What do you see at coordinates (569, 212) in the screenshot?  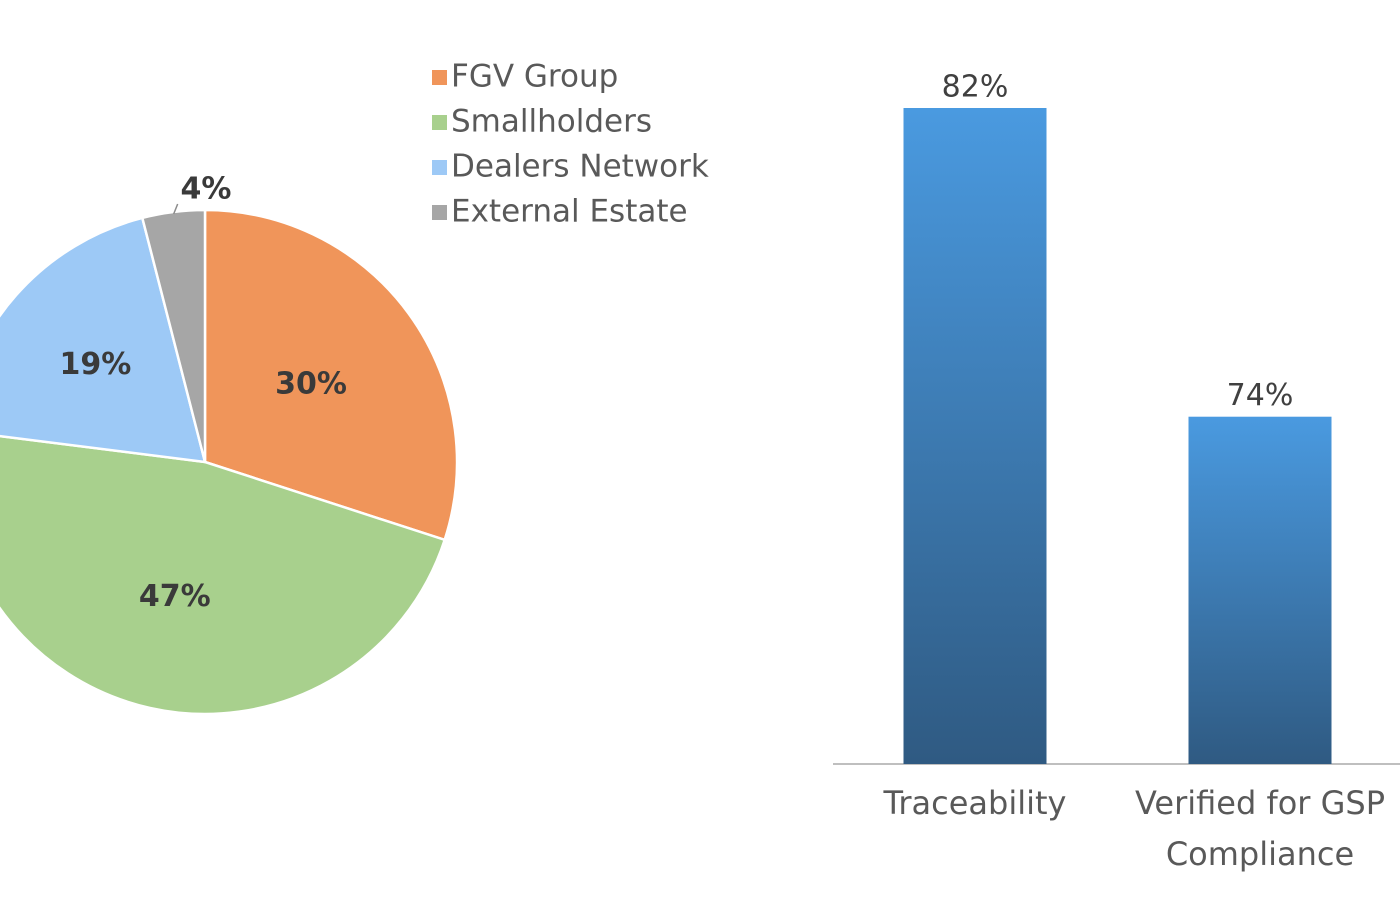 I see `legend-label-external-estate: External Estate` at bounding box center [569, 212].